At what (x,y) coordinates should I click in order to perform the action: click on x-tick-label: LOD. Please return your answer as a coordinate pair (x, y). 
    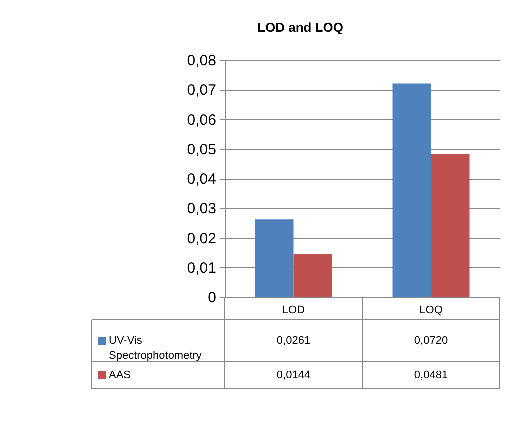
    Looking at the image, I should click on (294, 310).